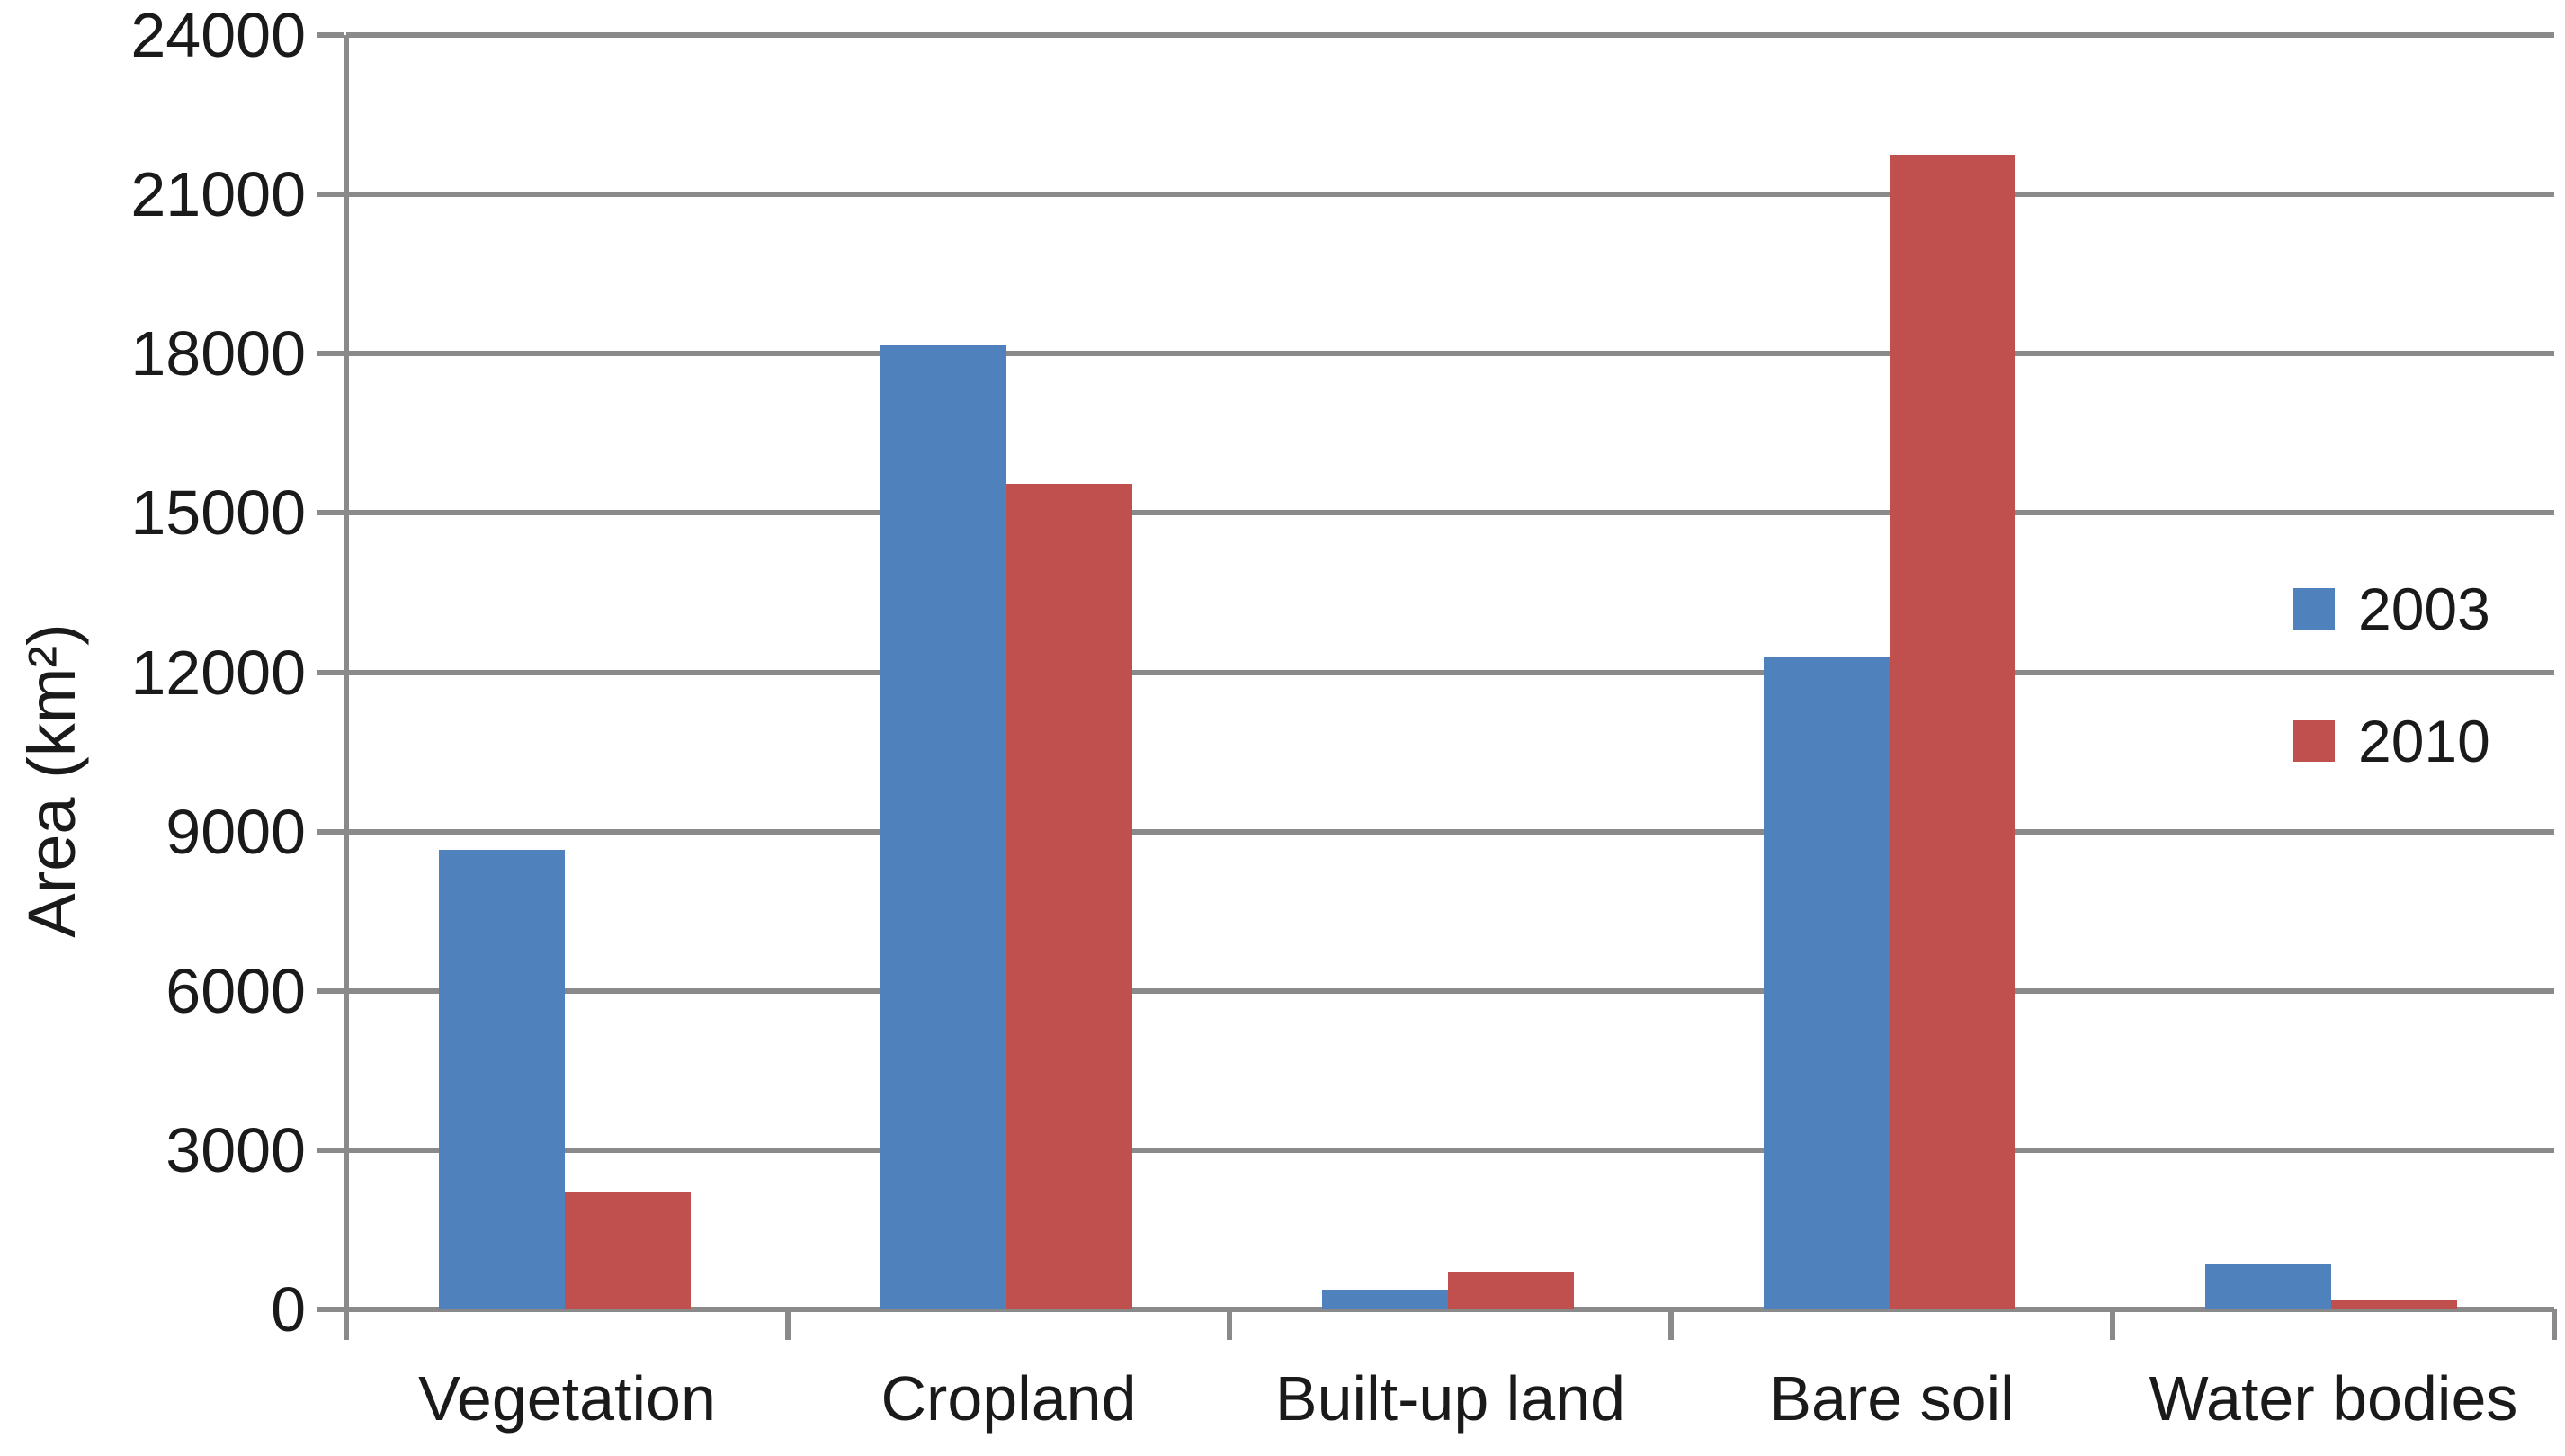 The width and height of the screenshot is (2565, 1456). Describe the element at coordinates (218, 353) in the screenshot. I see `y-tick-label: 18000` at that location.